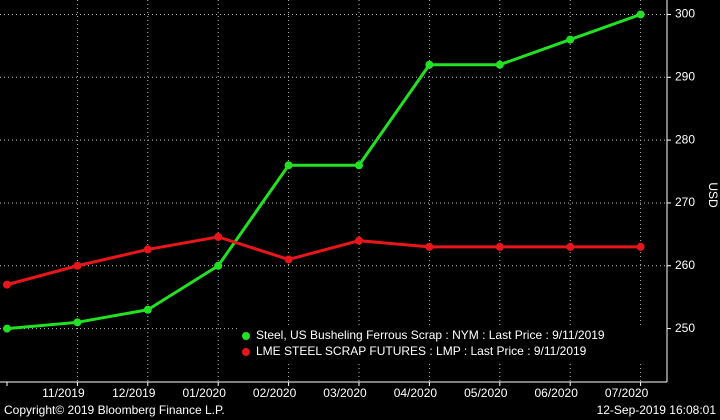  I want to click on y-tick-label: 250, so click(685, 328).